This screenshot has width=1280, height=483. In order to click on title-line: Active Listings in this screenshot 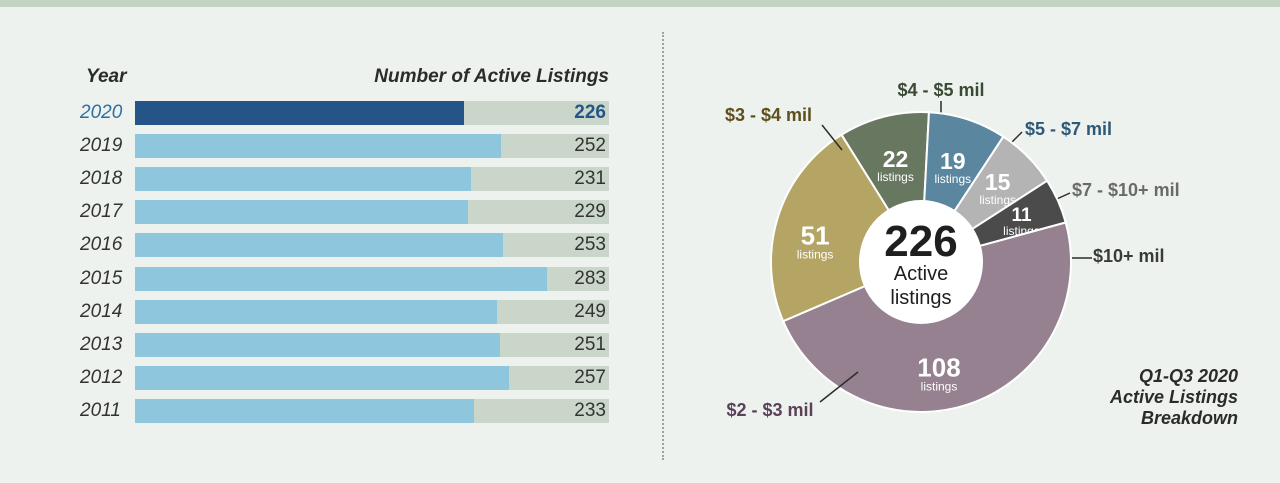, I will do `click(1173, 397)`.